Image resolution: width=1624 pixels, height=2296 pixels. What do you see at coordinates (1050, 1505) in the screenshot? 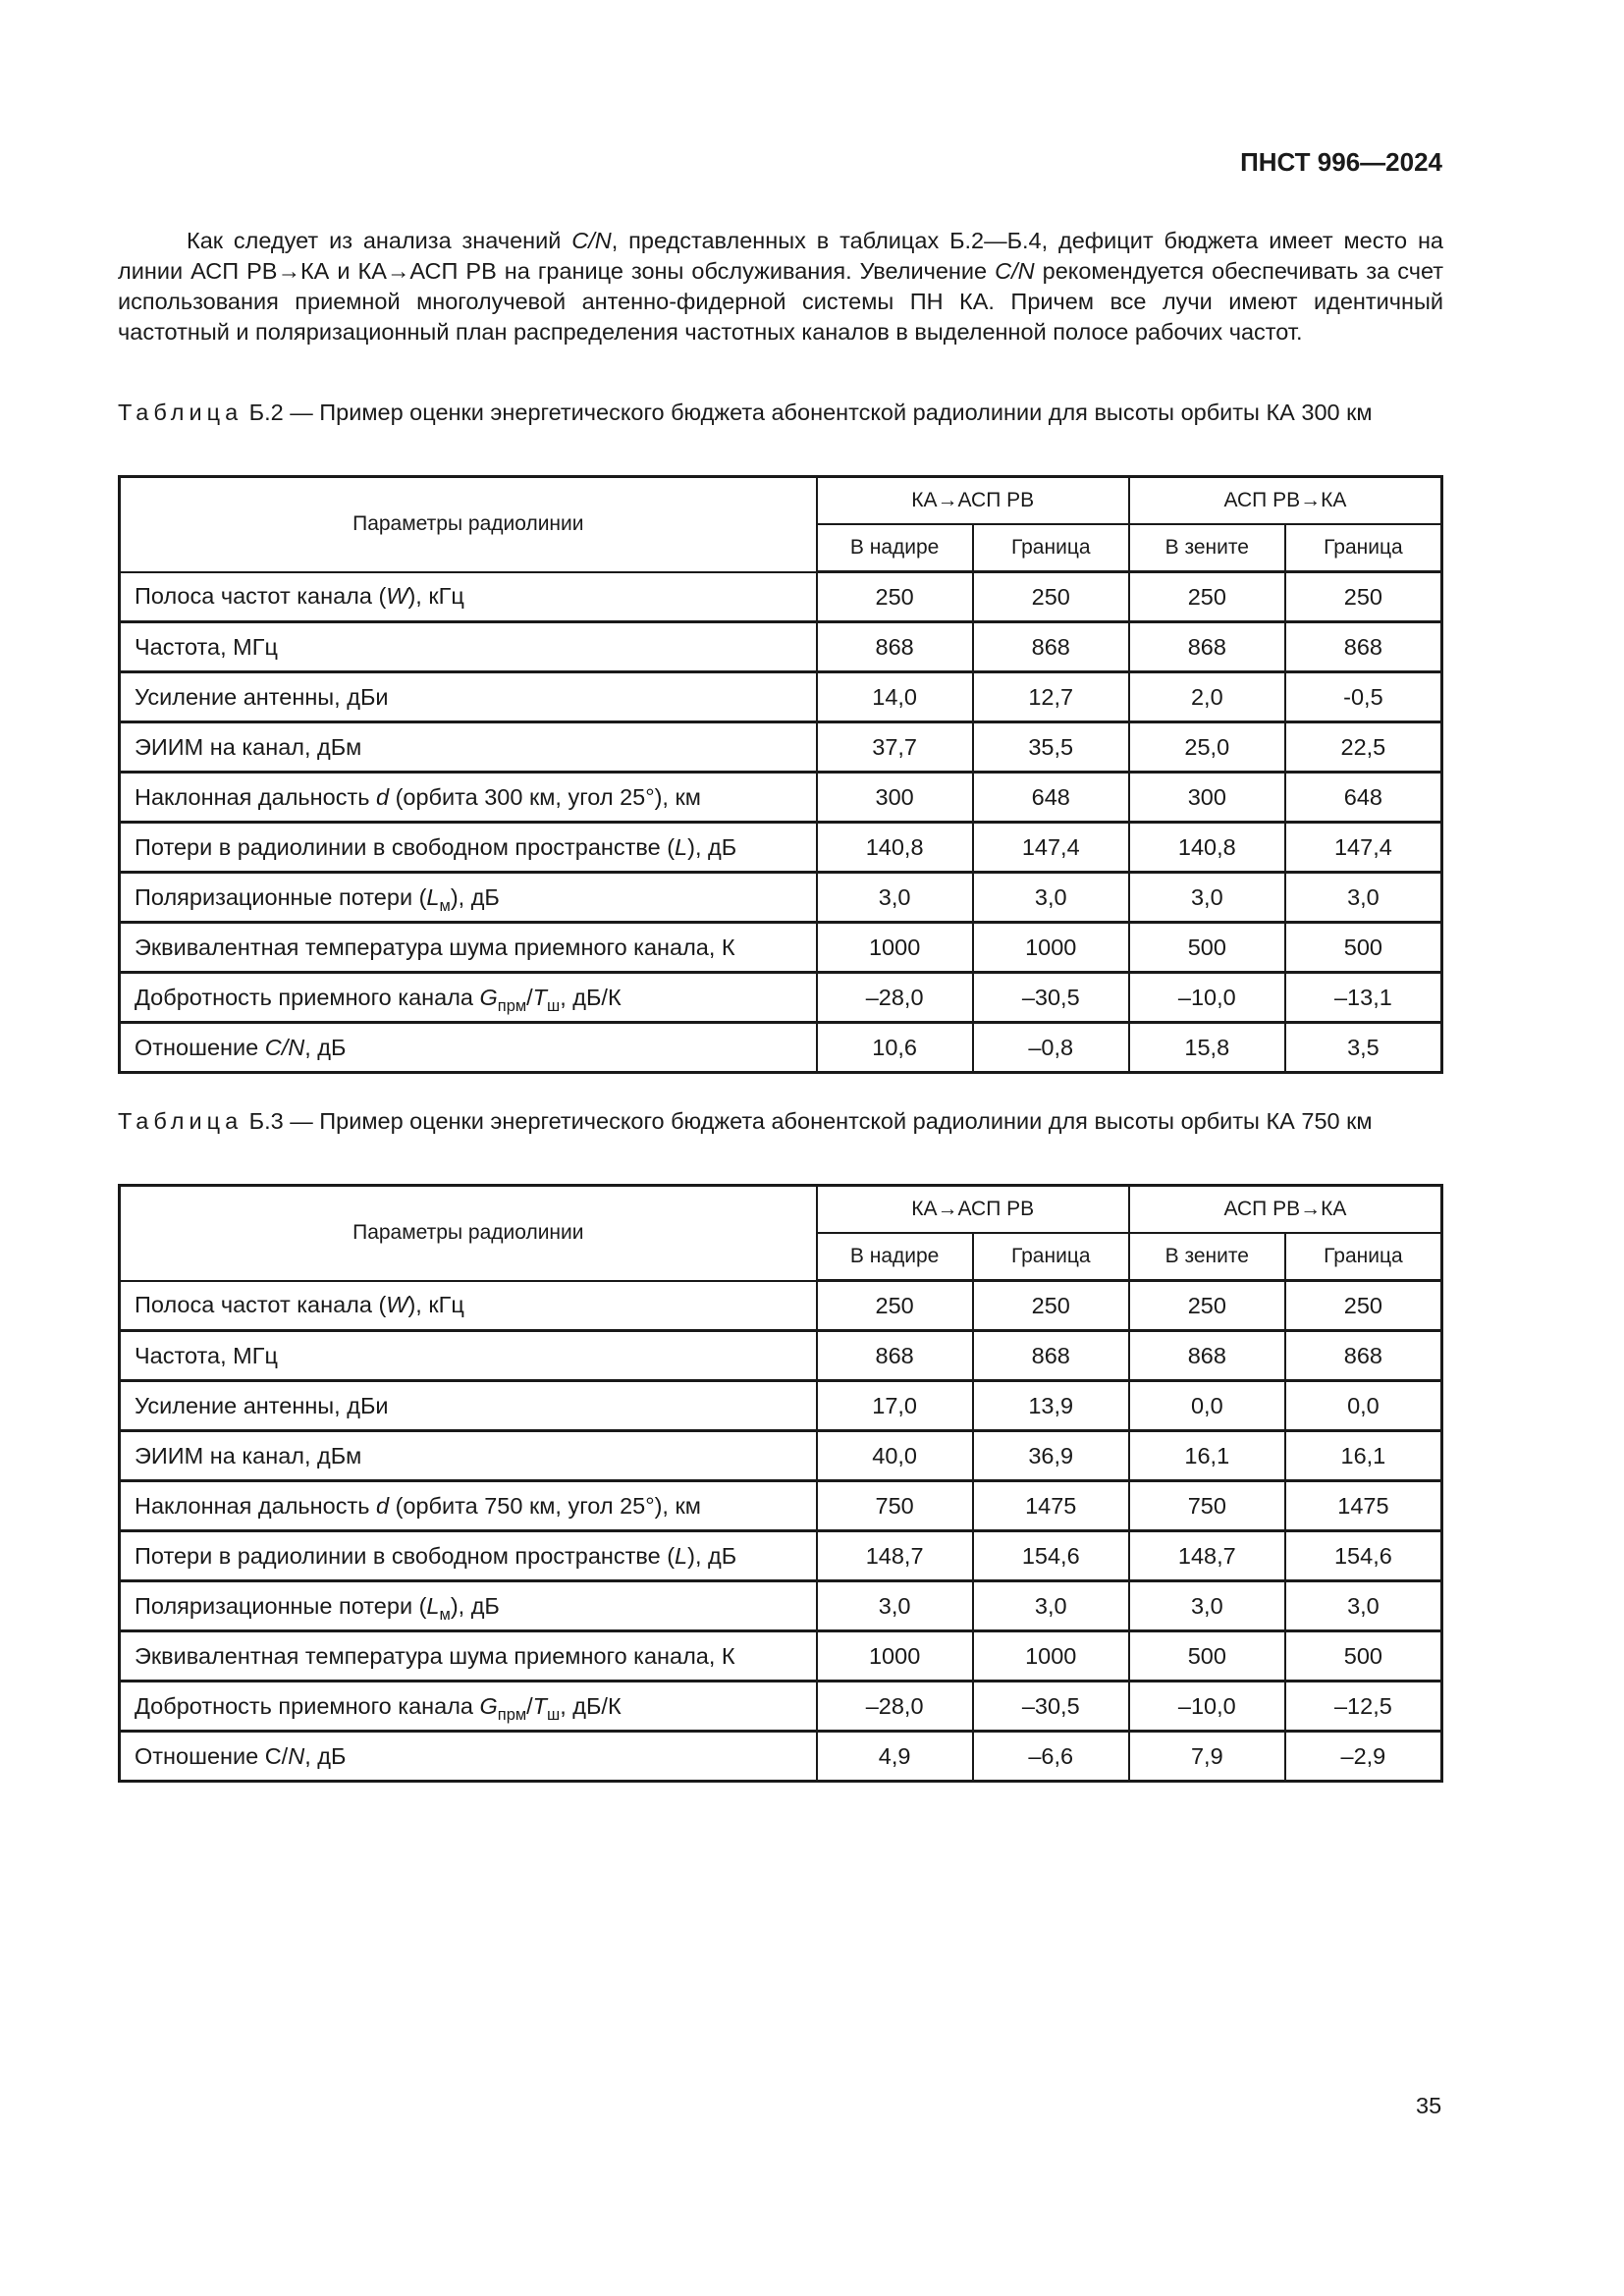
I see `row-value: 1475` at bounding box center [1050, 1505].